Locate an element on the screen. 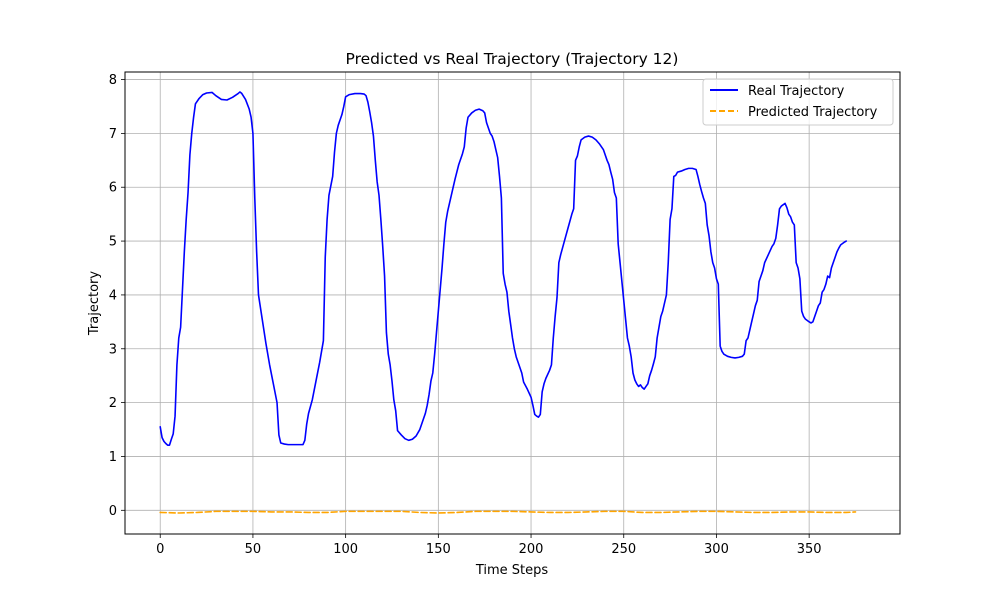 The width and height of the screenshot is (1000, 604). x-tick-label: 350 is located at coordinates (809, 549).